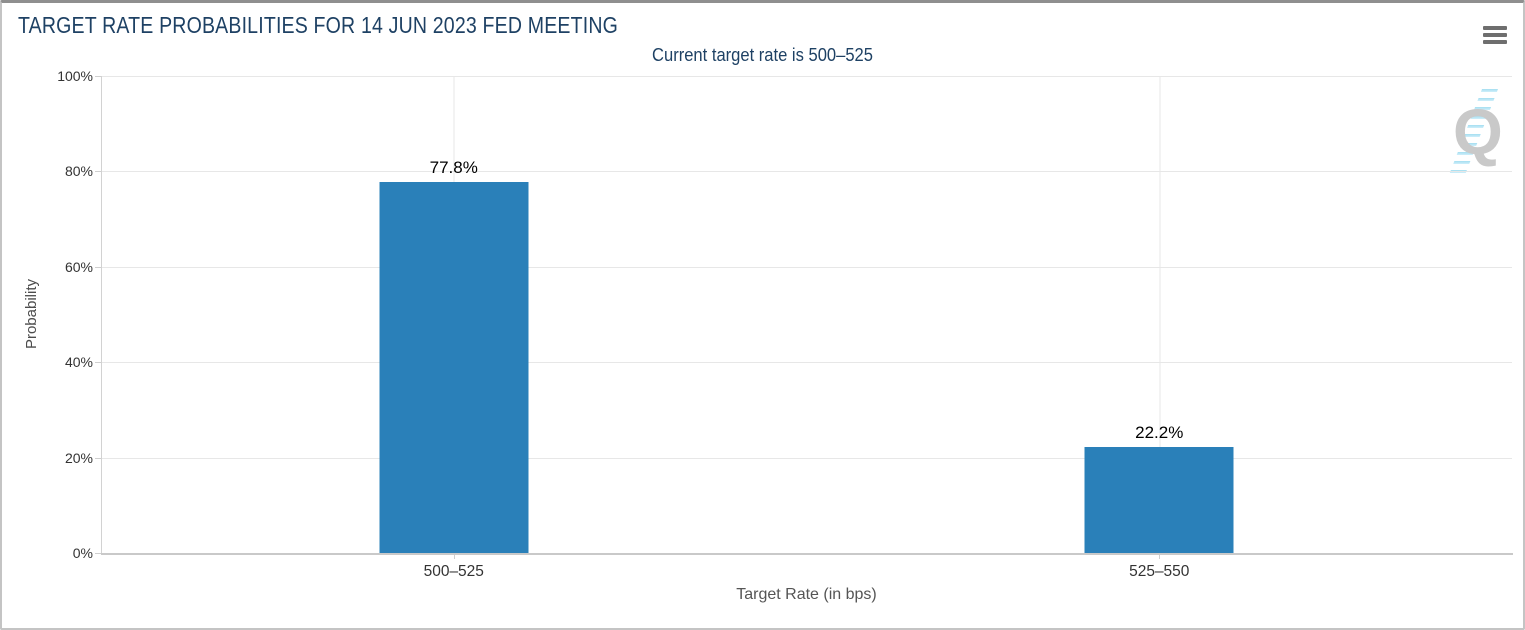 The height and width of the screenshot is (630, 1525). I want to click on y-axis-tick-label: 100%, so click(75, 76).